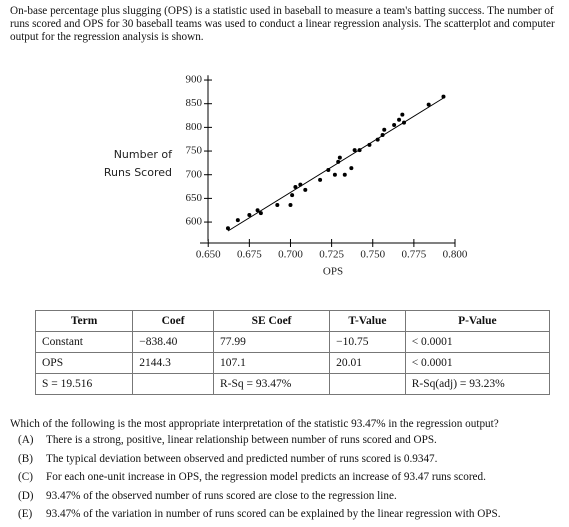  Describe the element at coordinates (194, 198) in the screenshot. I see `y-tick-label: 650` at that location.